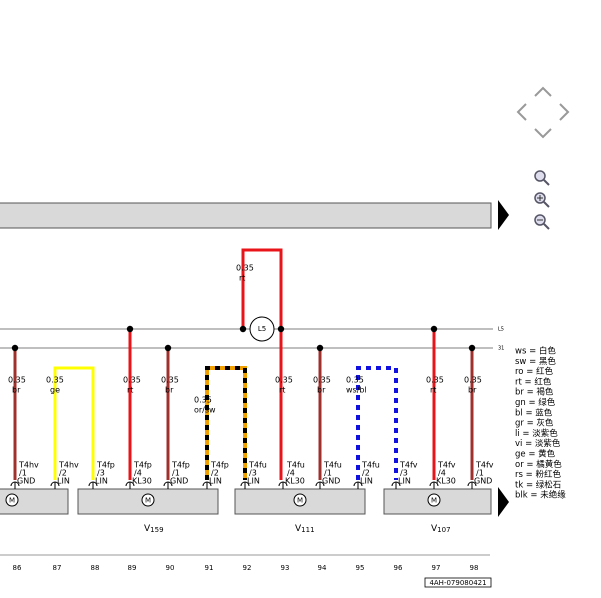 The width and height of the screenshot is (601, 598). I want to click on legend-entry: sw = 黑色, so click(535, 361).